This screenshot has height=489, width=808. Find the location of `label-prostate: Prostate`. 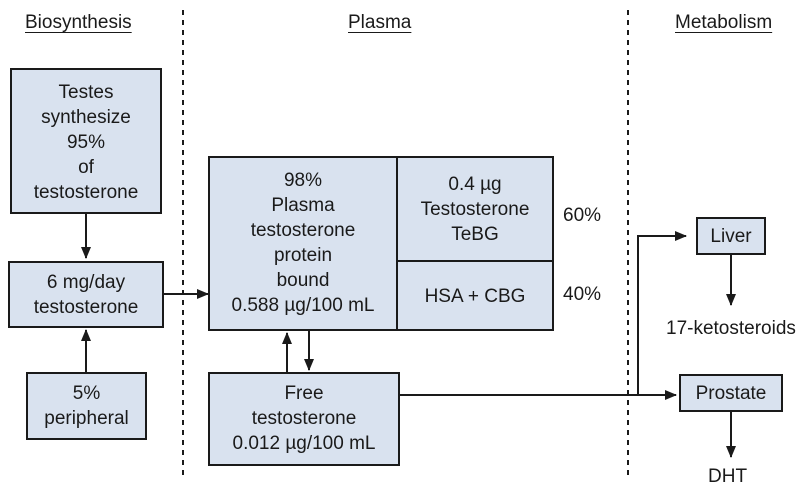

label-prostate: Prostate is located at coordinates (731, 393).